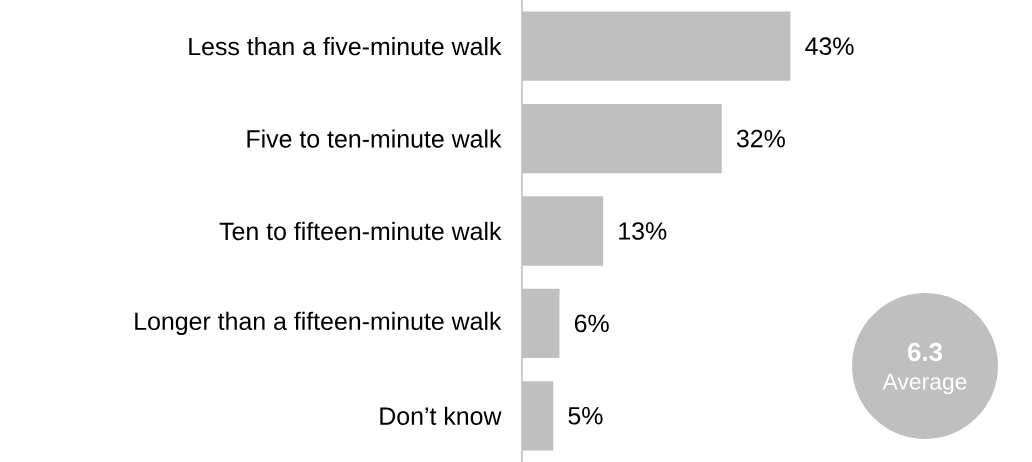 Image resolution: width=1032 pixels, height=462 pixels. I want to click on data-label: 5%, so click(585, 416).